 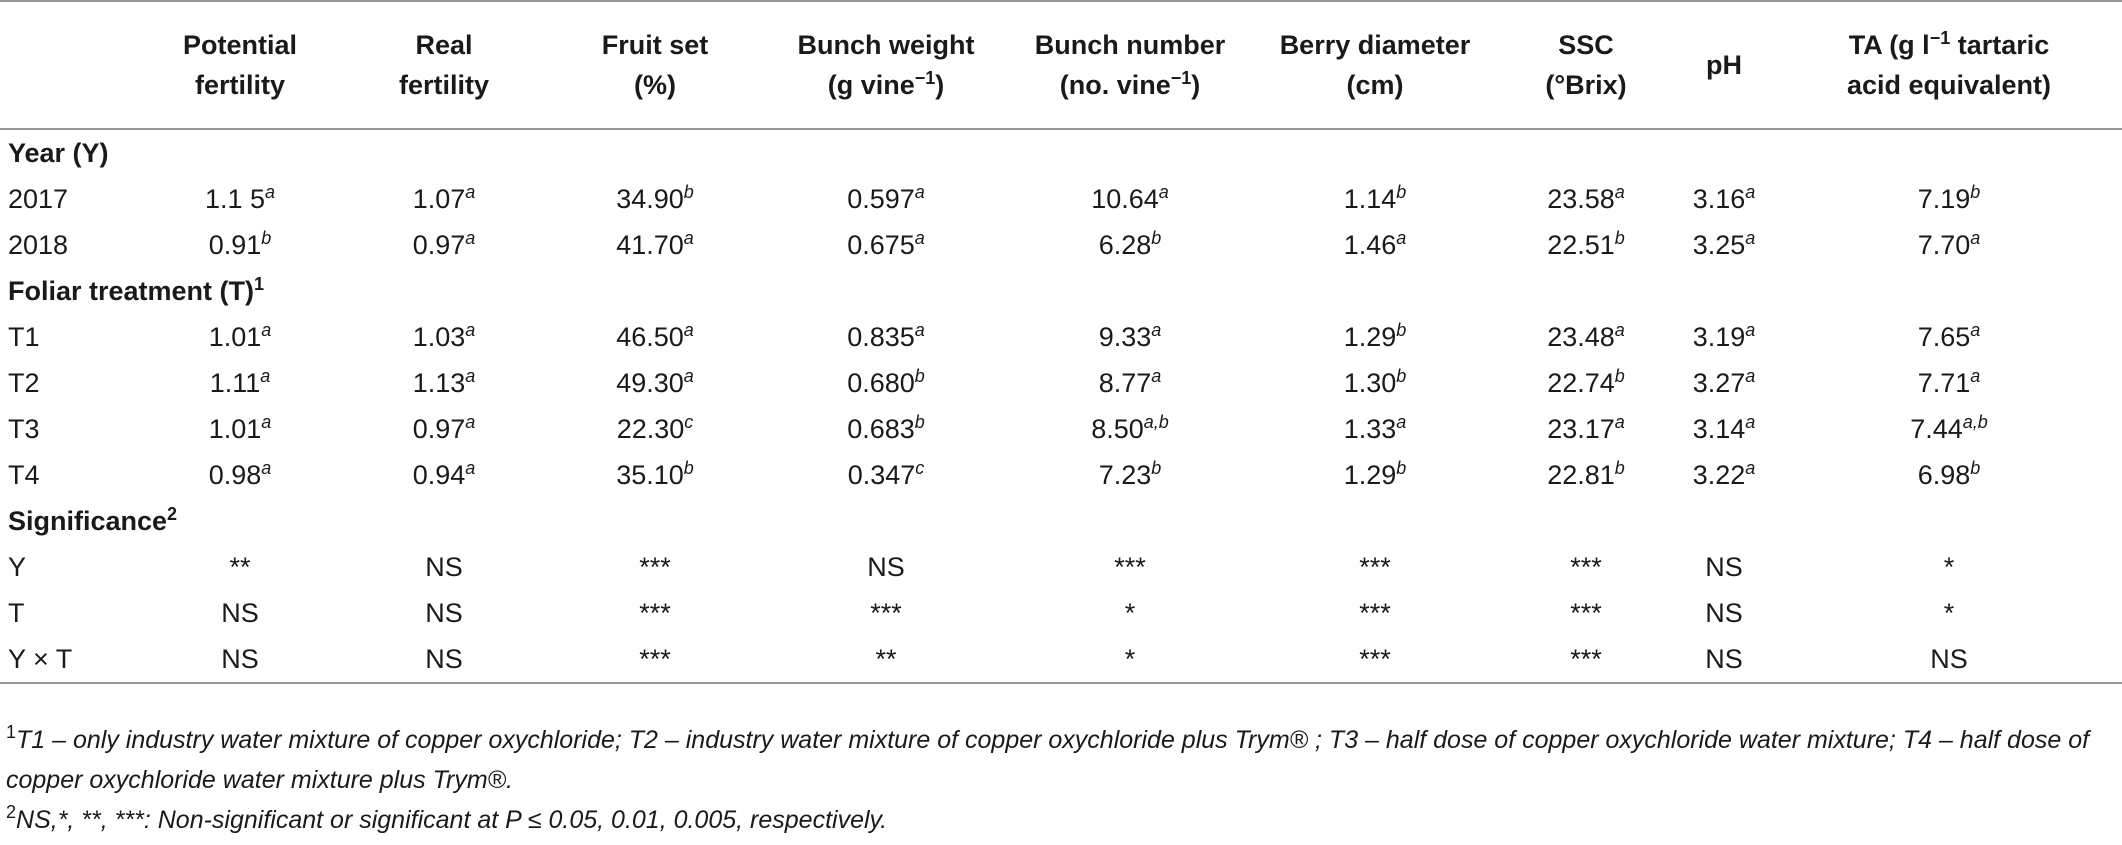 I want to click on cell-value: 22.81, so click(x=1581, y=474).